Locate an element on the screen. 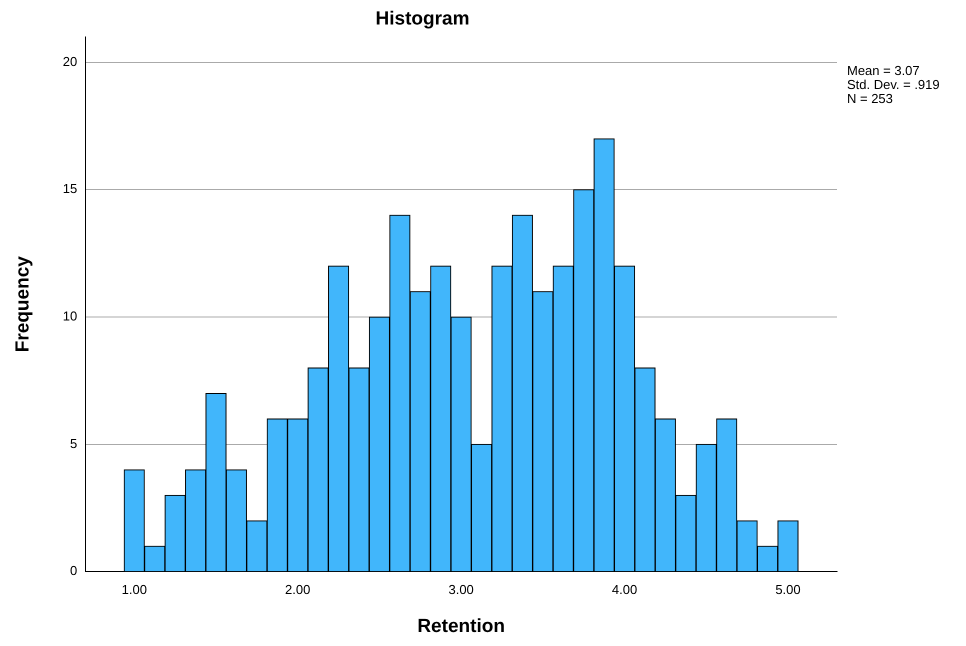 The width and height of the screenshot is (966, 646). y-axis-title: Frequency is located at coordinates (23, 304).